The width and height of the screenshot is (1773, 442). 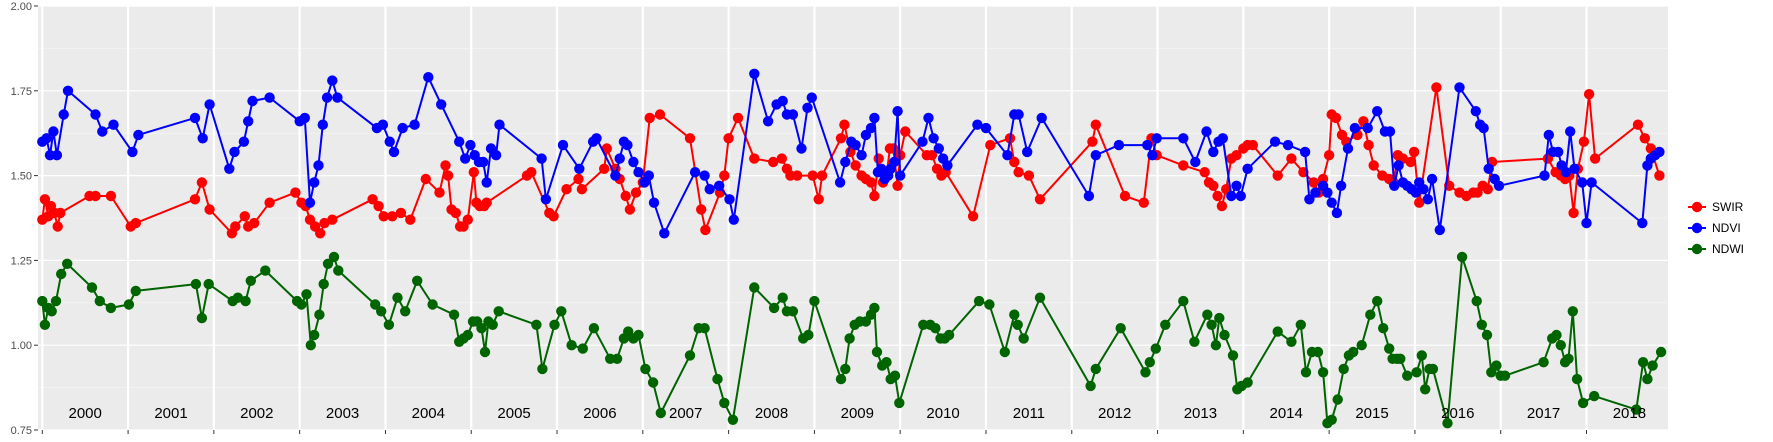 I want to click on legend: SWIR NDVI NDWI, so click(x=1716, y=228).